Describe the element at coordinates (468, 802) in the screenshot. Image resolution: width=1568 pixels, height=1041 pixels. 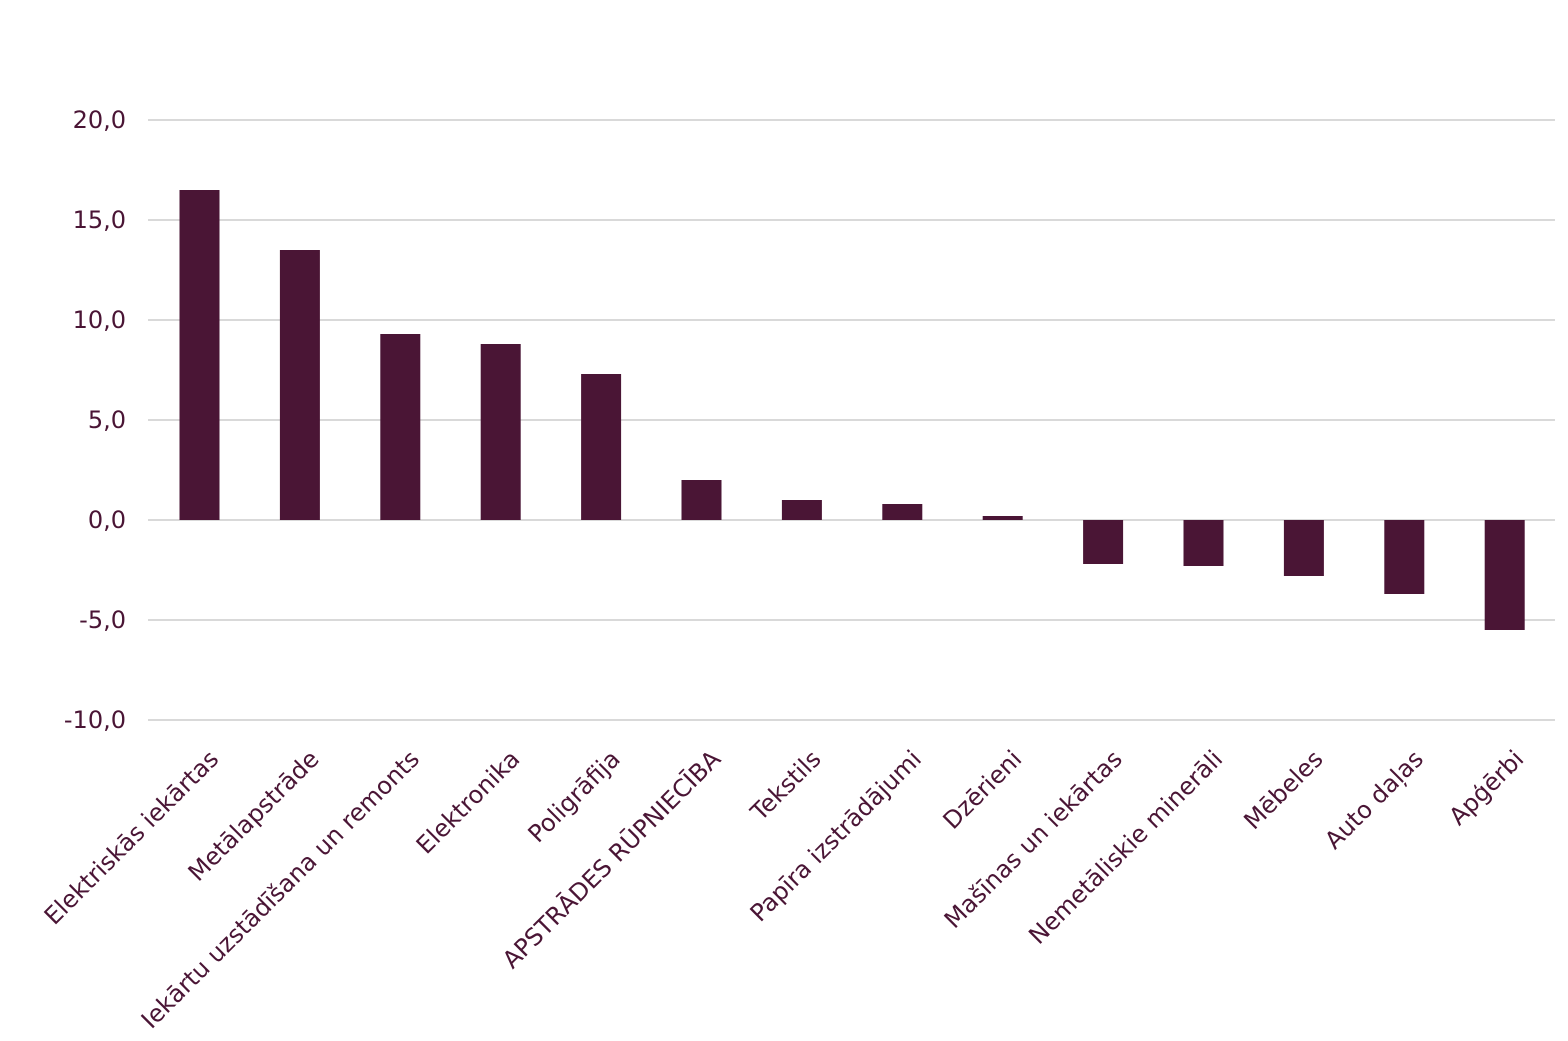
I see `x-category-label: Elektronika` at that location.